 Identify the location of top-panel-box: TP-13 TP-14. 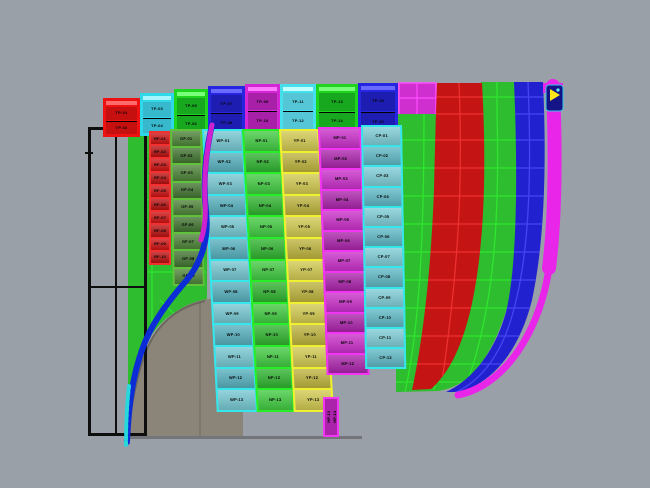
(337, 108).